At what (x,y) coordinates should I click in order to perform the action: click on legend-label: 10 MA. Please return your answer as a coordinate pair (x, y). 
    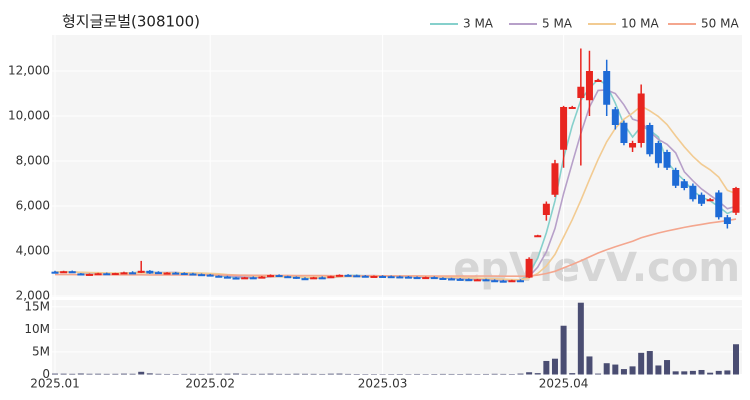
    Looking at the image, I should click on (640, 24).